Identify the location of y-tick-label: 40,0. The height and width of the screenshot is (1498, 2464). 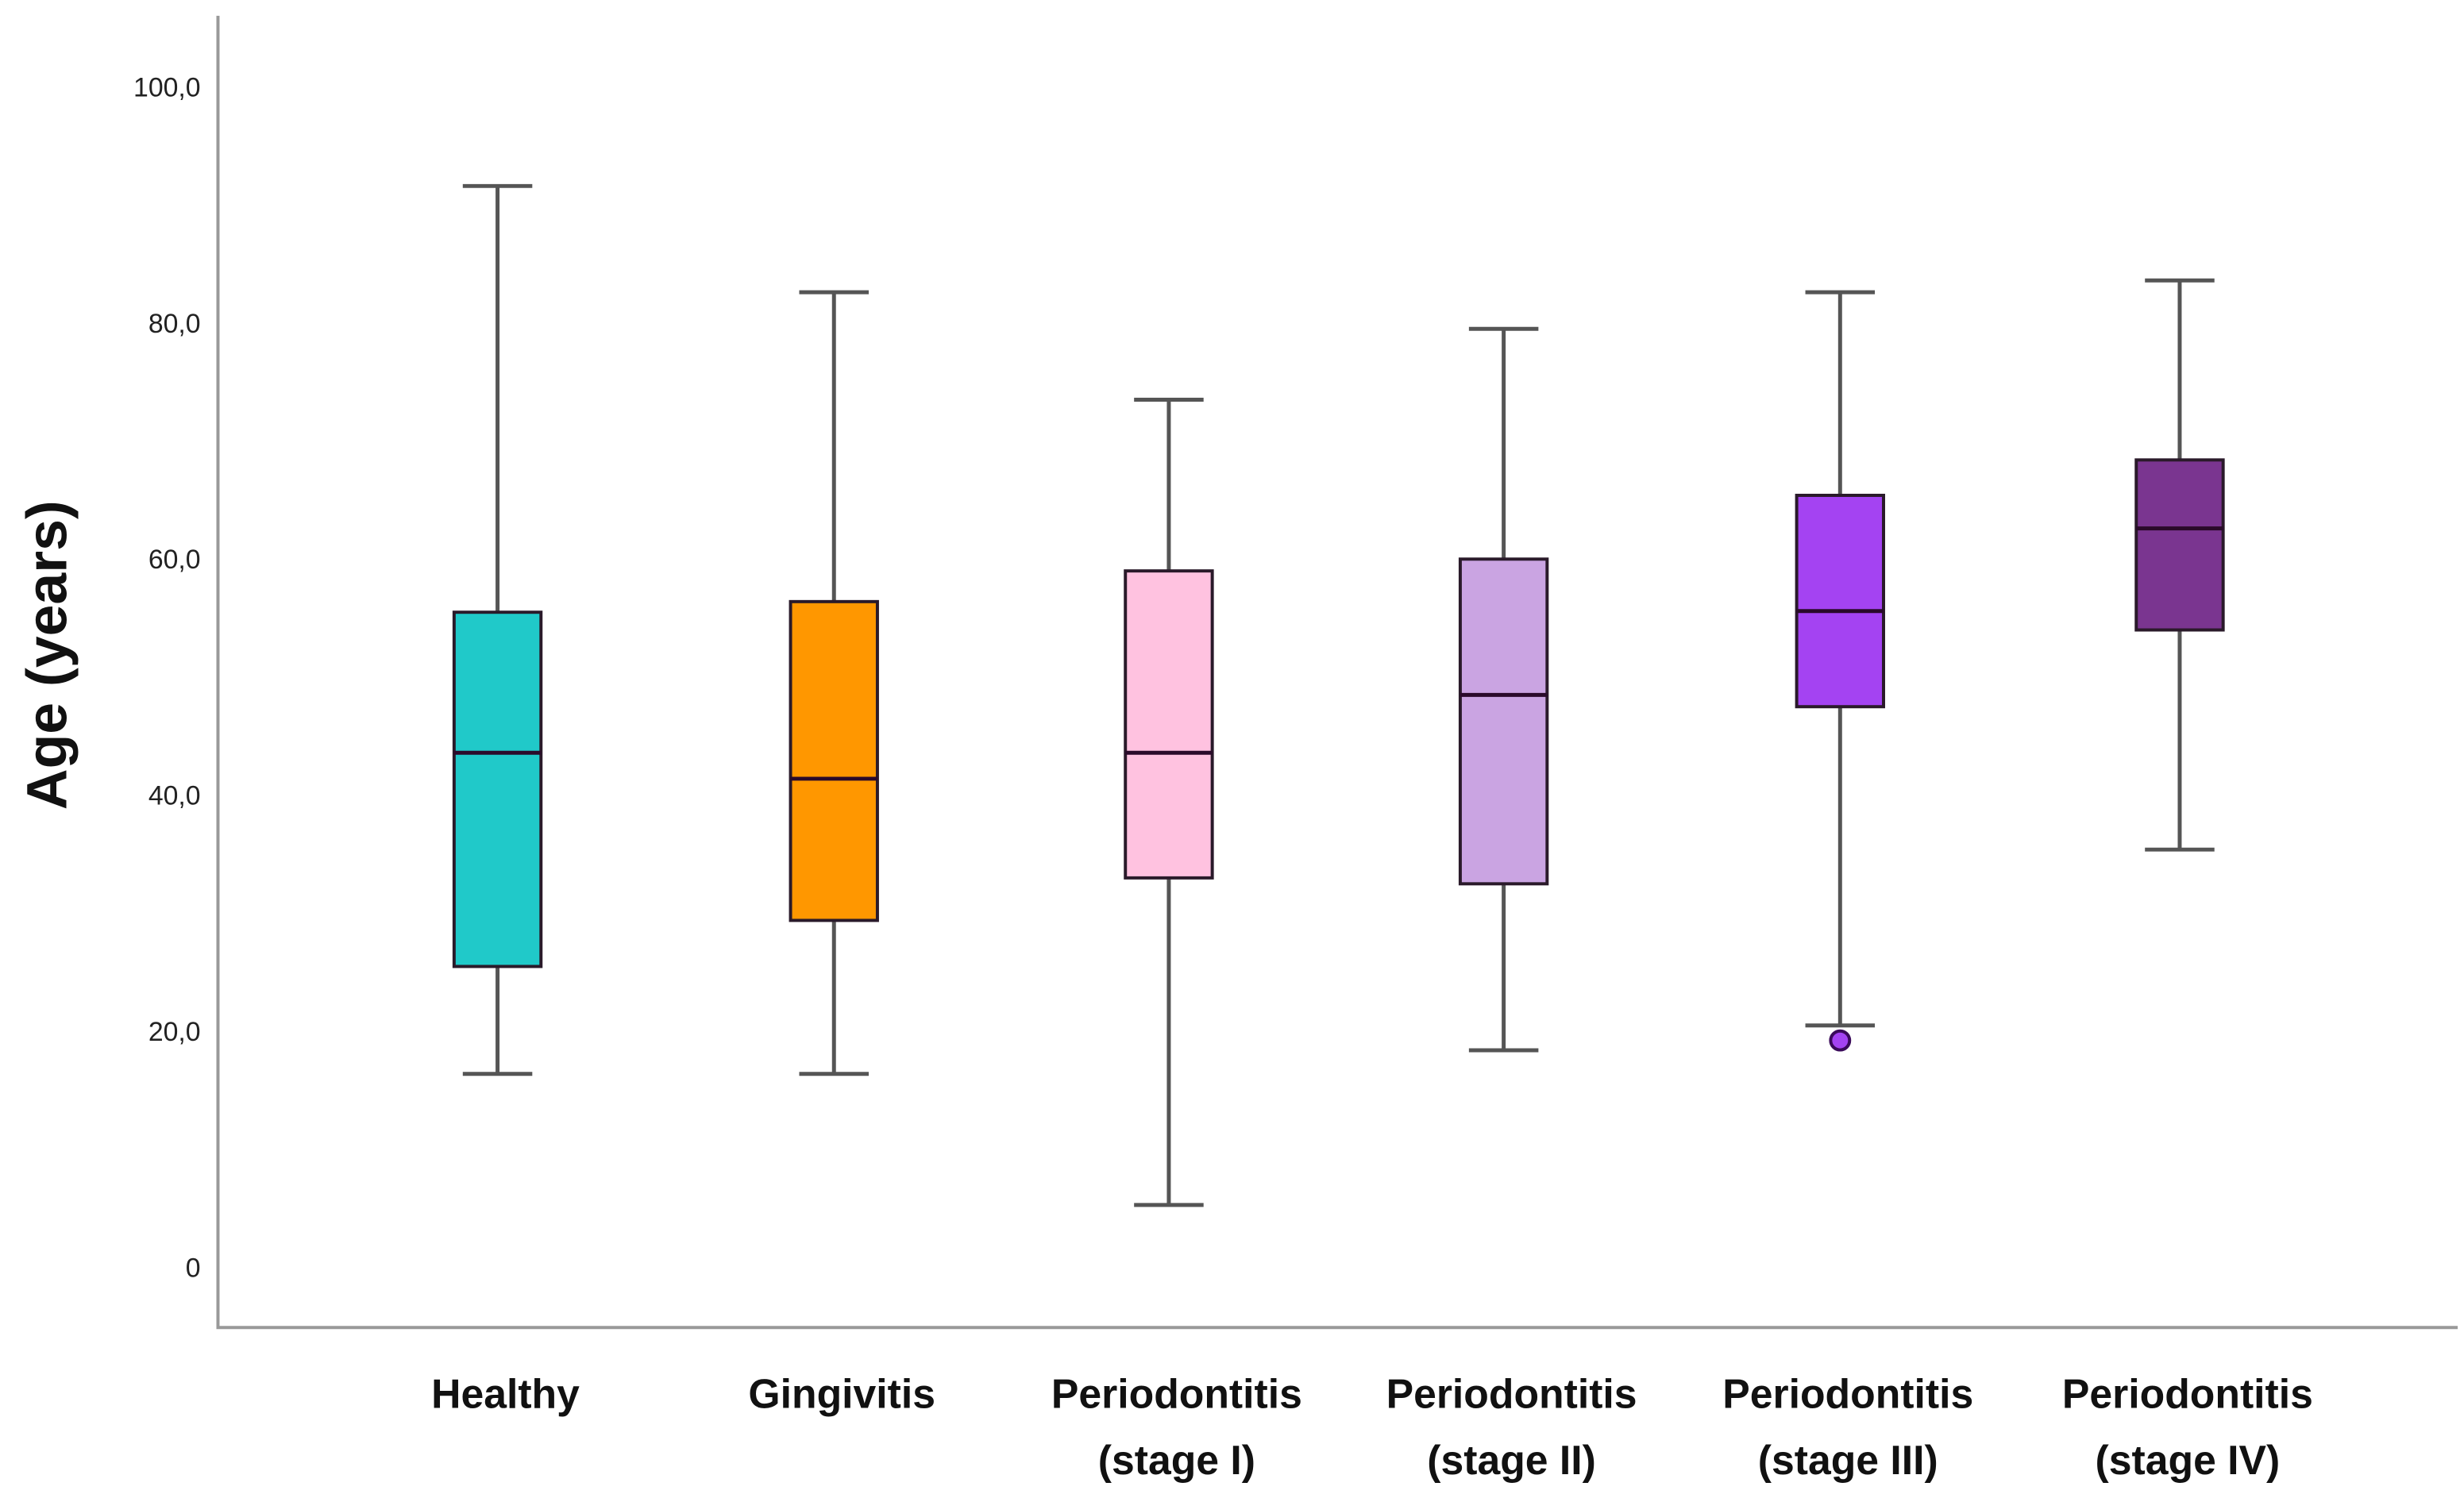
(174, 796).